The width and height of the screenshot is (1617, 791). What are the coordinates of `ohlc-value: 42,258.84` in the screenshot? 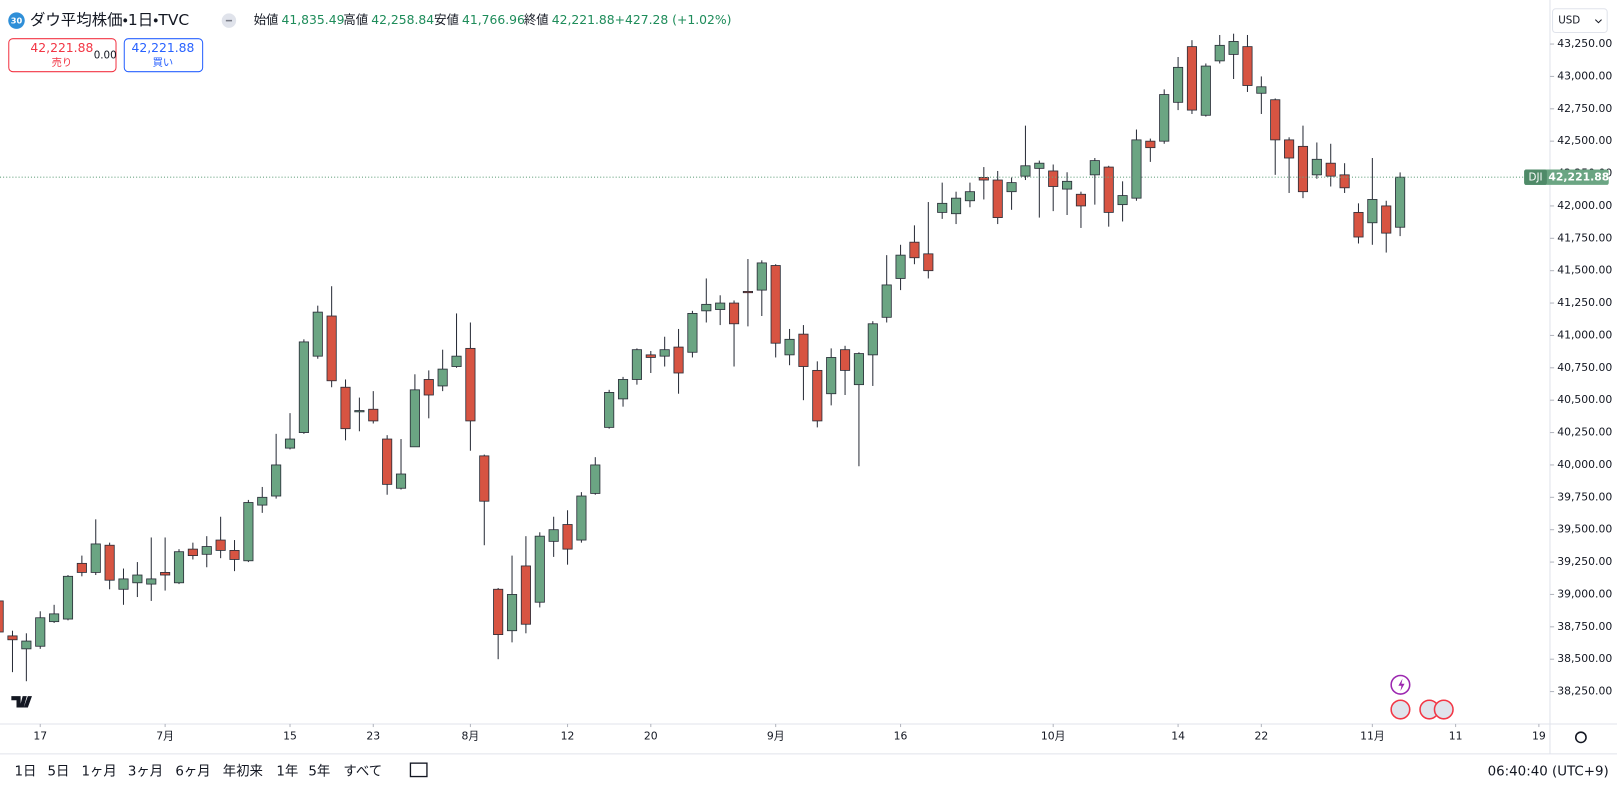 It's located at (402, 20).